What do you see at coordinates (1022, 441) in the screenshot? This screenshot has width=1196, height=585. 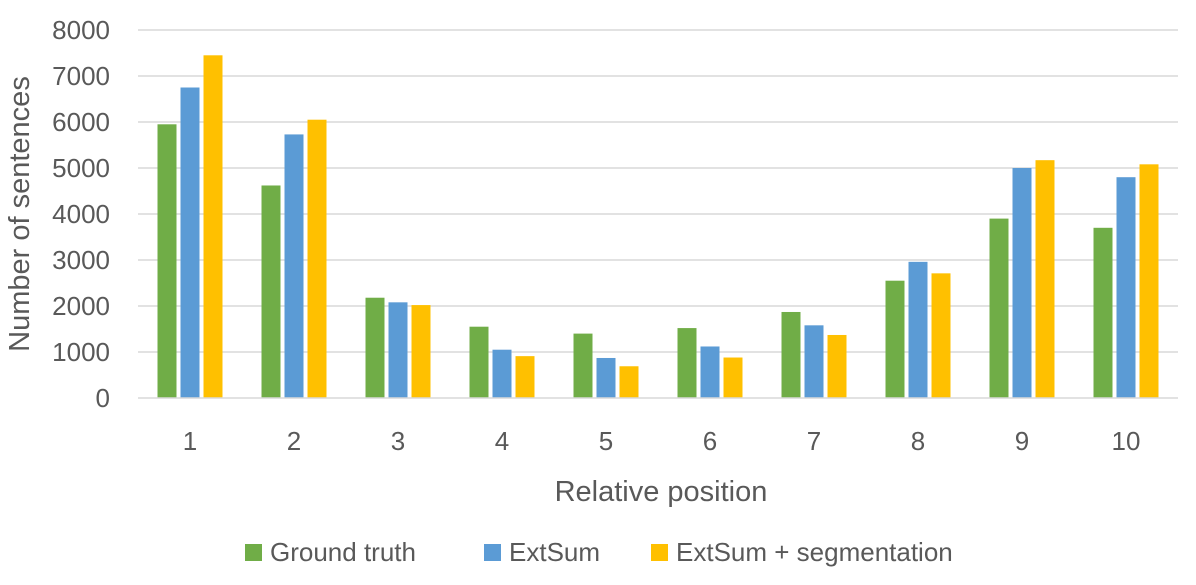 I see `x-tick-label: 9` at bounding box center [1022, 441].